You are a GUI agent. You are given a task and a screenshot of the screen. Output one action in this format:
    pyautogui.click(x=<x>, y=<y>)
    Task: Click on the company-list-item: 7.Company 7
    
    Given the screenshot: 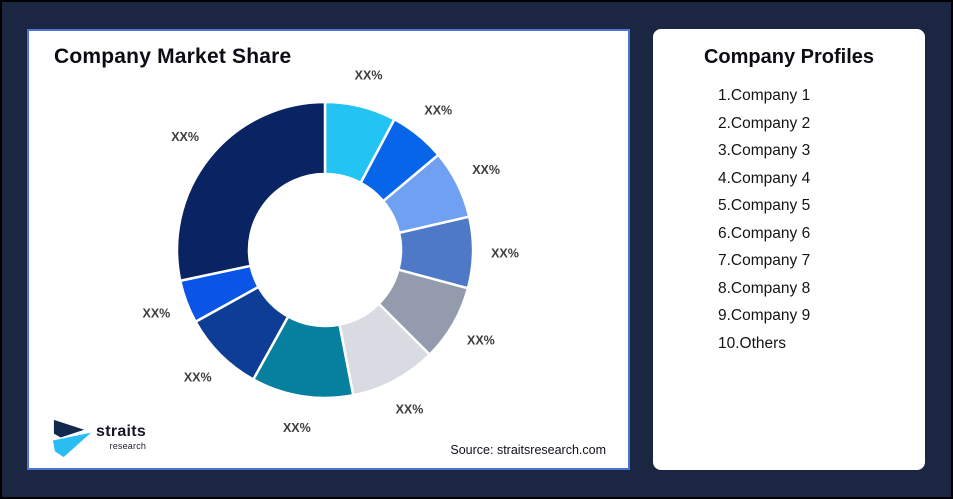 What is the action you would take?
    pyautogui.click(x=764, y=260)
    